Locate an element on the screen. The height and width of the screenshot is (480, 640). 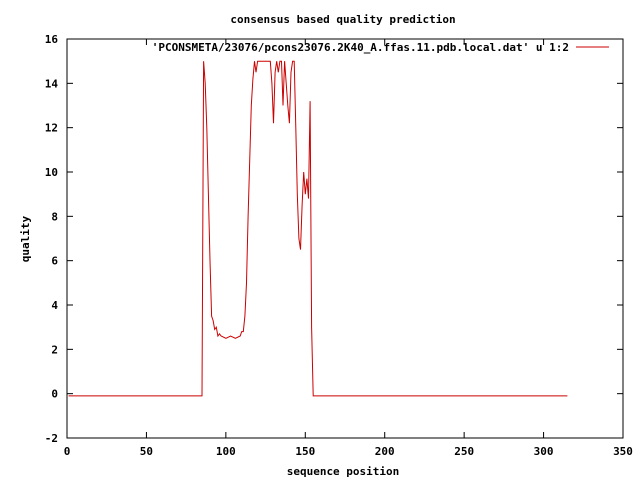
y-tick-label: 2 is located at coordinates (54, 349).